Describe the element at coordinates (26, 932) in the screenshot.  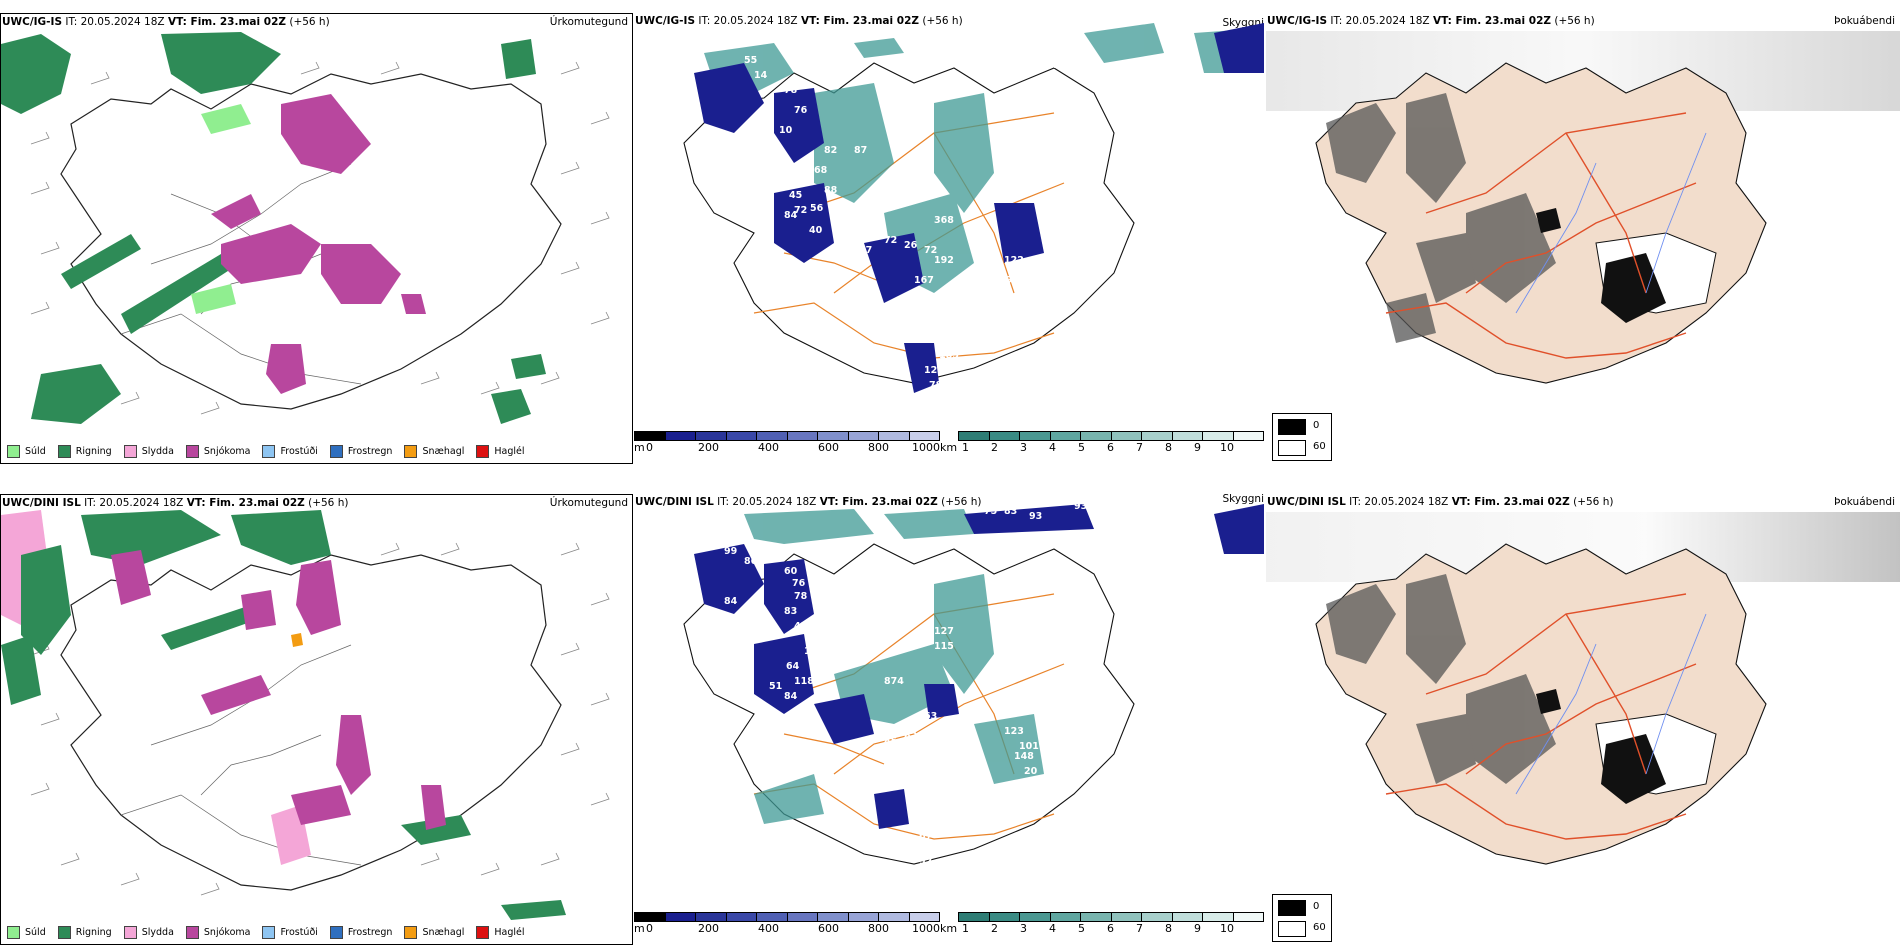
I see `legend-sudl: Súld` at that location.